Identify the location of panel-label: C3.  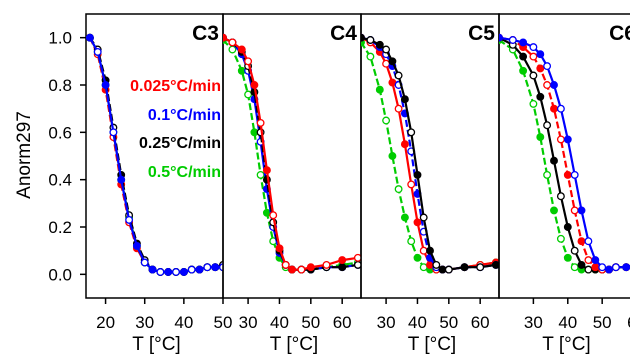
(205, 33).